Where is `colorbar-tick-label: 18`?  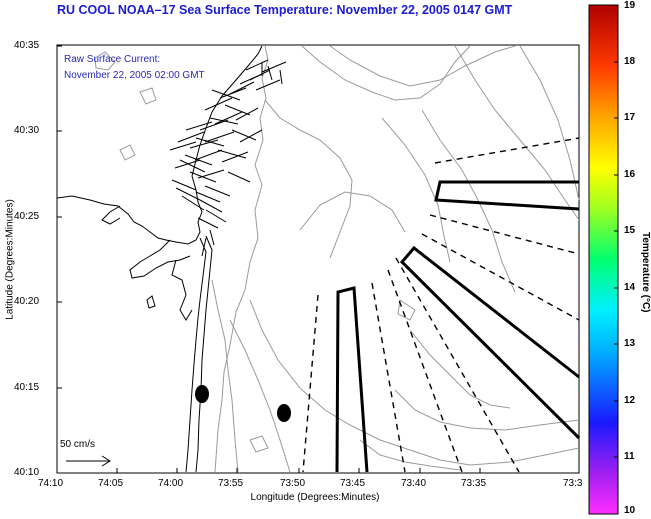
colorbar-tick-label: 18 is located at coordinates (630, 61).